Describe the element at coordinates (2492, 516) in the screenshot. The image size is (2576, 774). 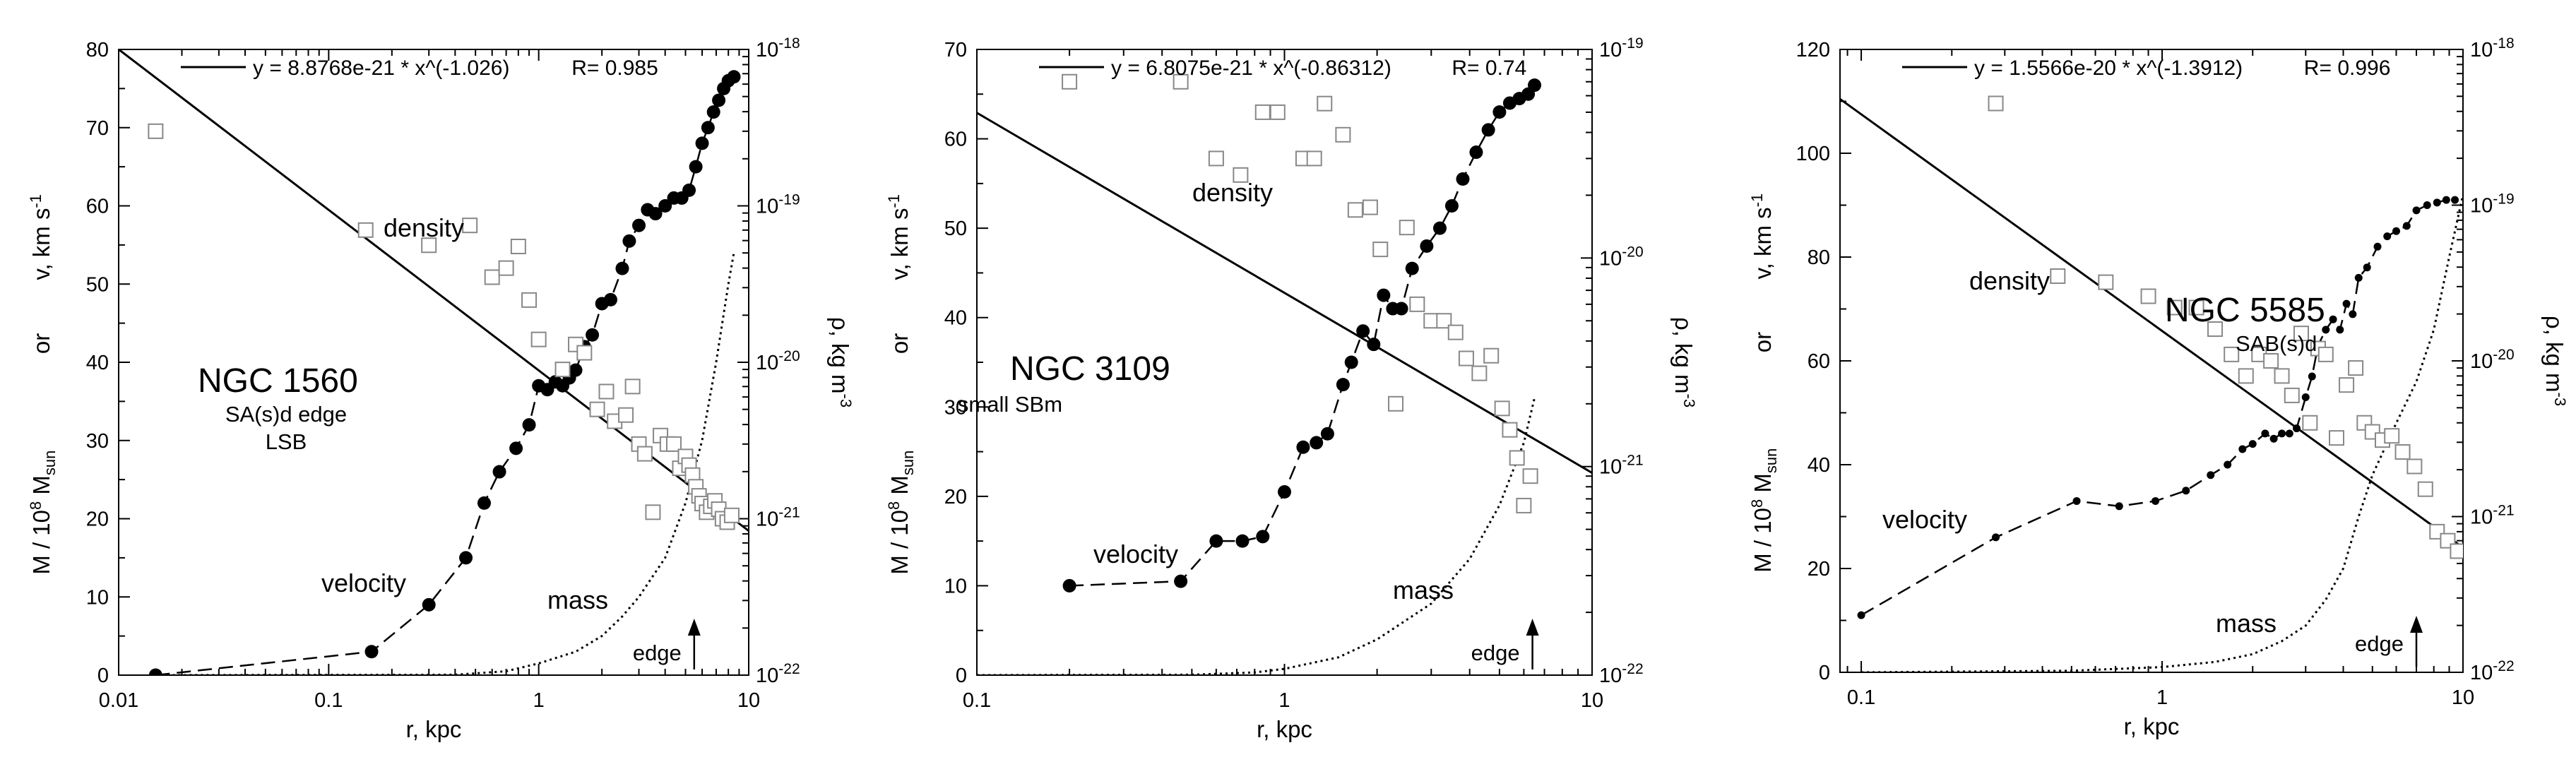
I see `y-right-tick-label: 10-21` at that location.